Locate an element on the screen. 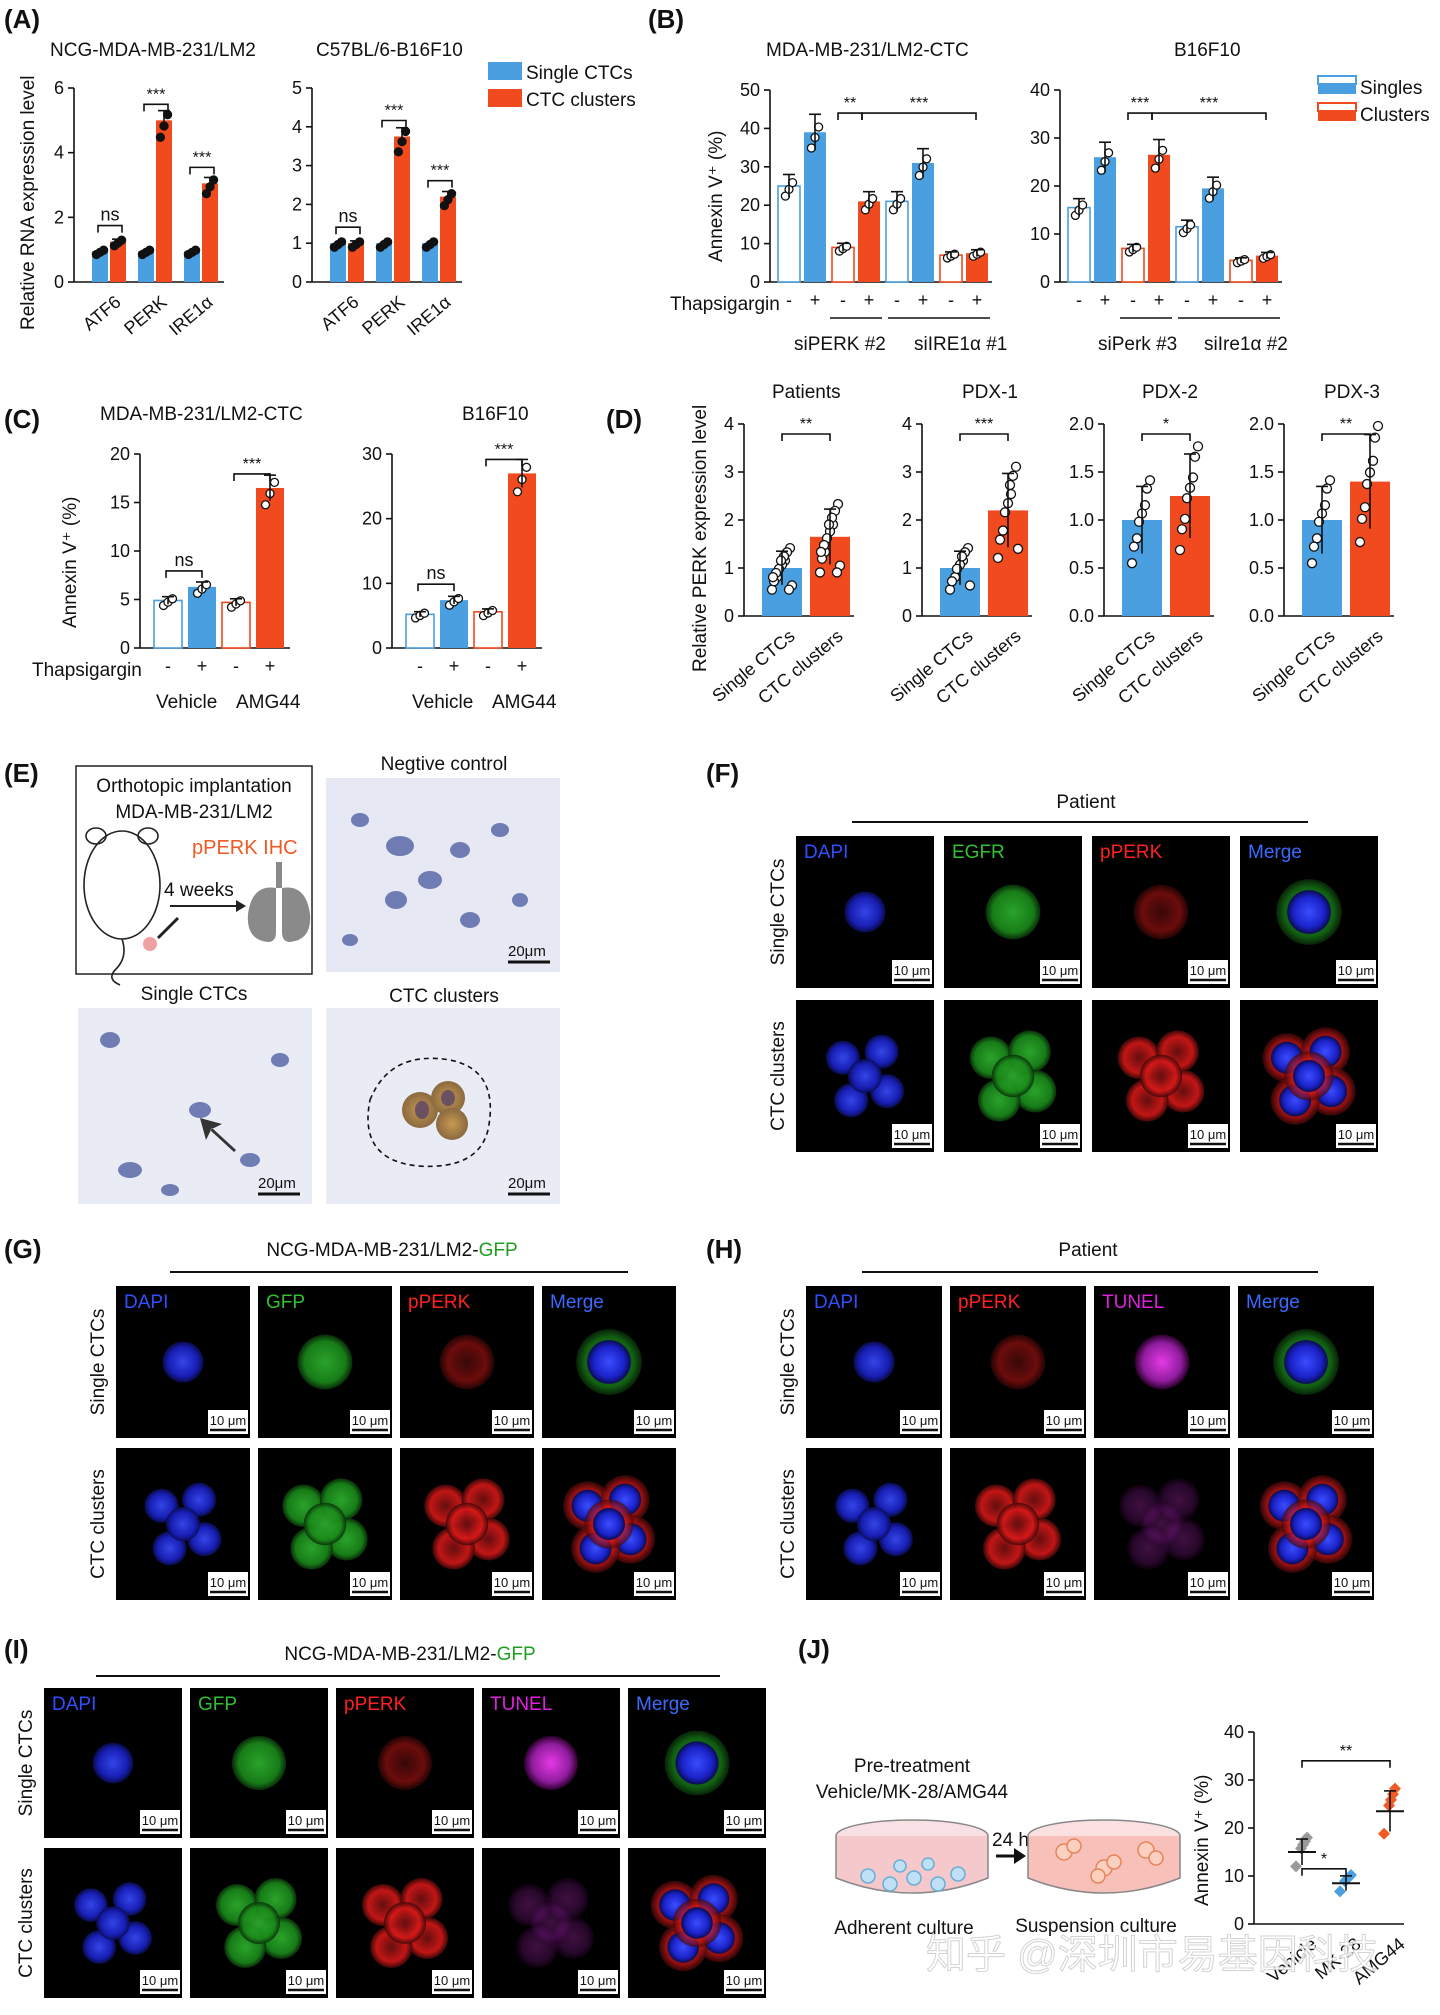 The height and width of the screenshot is (2015, 1440). chart-c1-ytick-label-0: 0 is located at coordinates (125, 648).